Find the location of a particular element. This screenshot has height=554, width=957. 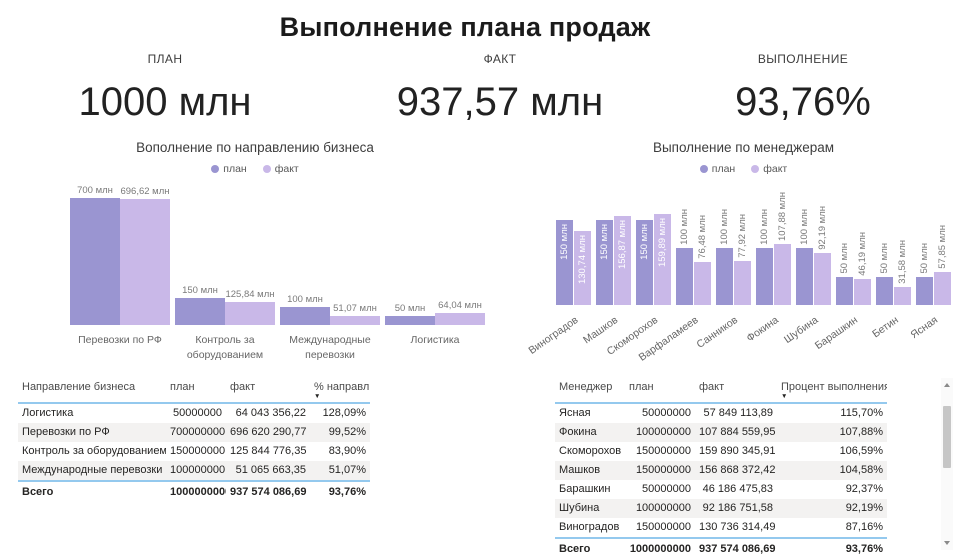

cell: 57 849 113,89 is located at coordinates (738, 413).